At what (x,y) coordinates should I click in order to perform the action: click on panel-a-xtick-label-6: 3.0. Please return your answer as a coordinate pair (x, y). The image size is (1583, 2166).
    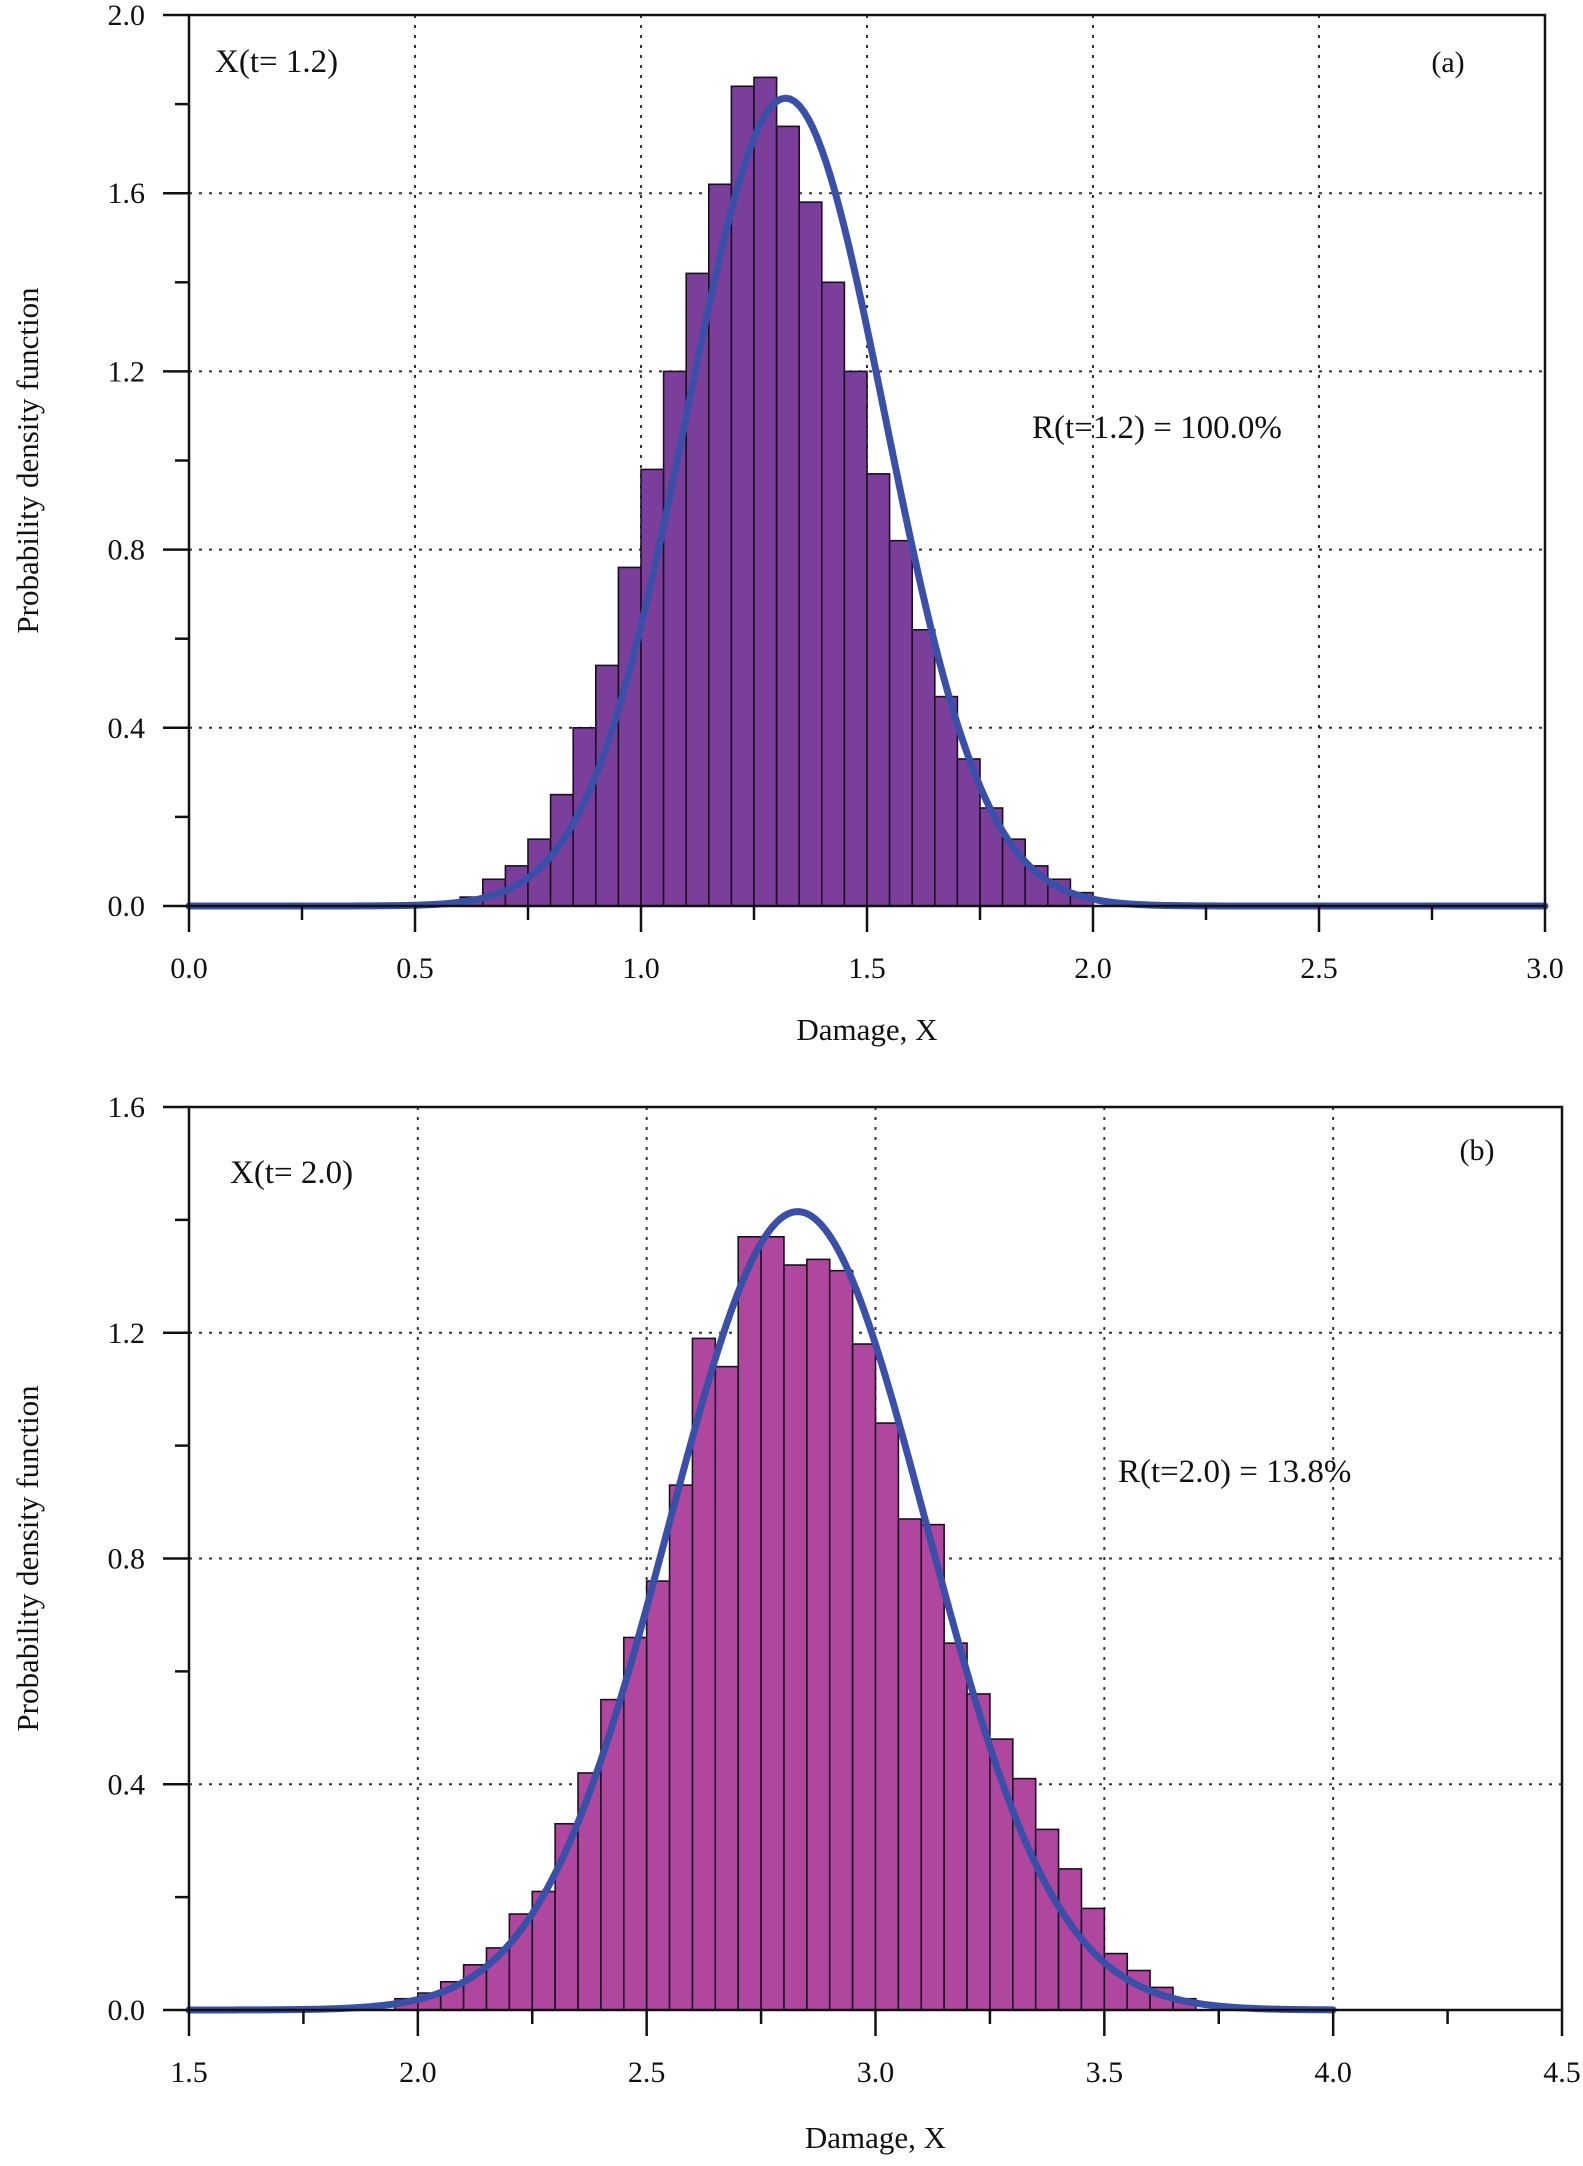
    Looking at the image, I should click on (1545, 968).